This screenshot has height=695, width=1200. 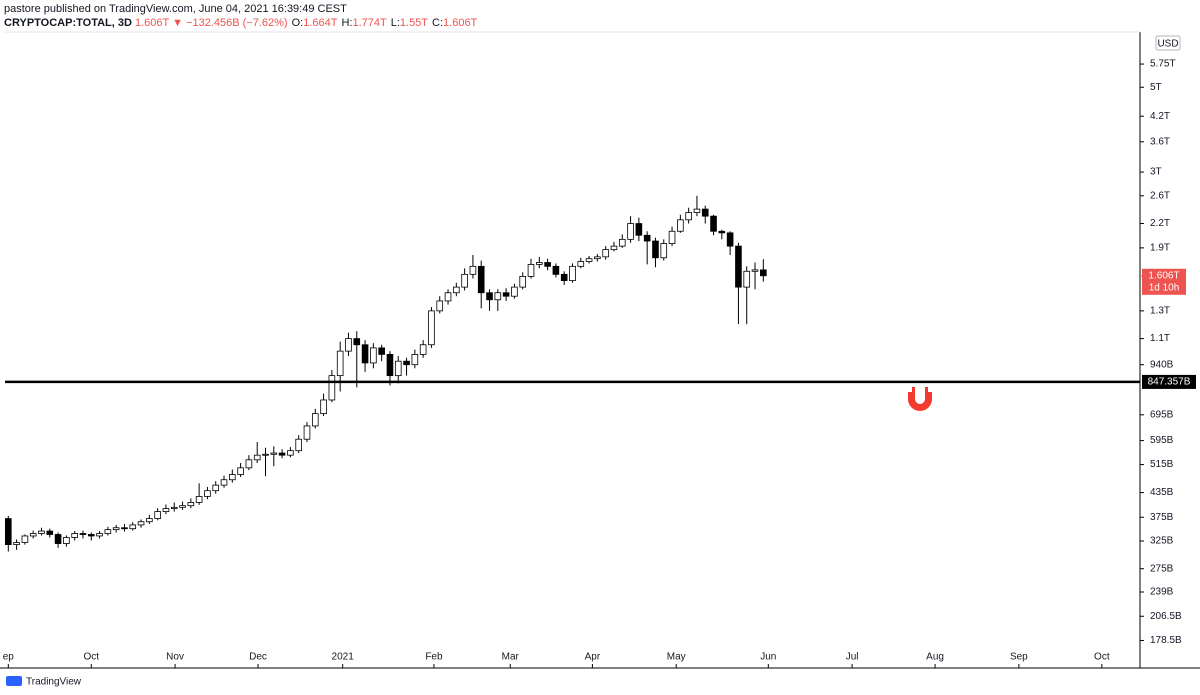 What do you see at coordinates (1163, 275) in the screenshot?
I see `last-price-label: 1.606T` at bounding box center [1163, 275].